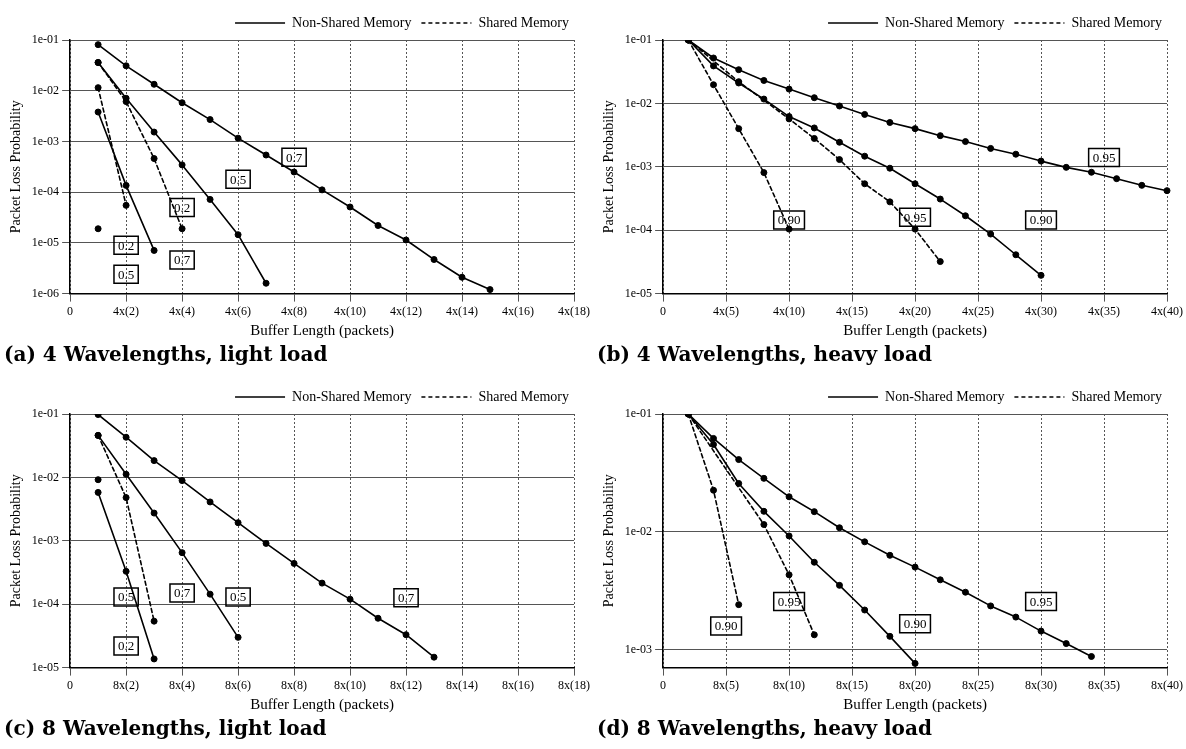 This screenshot has width=1186, height=749. What do you see at coordinates (915, 310) in the screenshot?
I see `x-tick-label: 4x(20)` at bounding box center [915, 310].